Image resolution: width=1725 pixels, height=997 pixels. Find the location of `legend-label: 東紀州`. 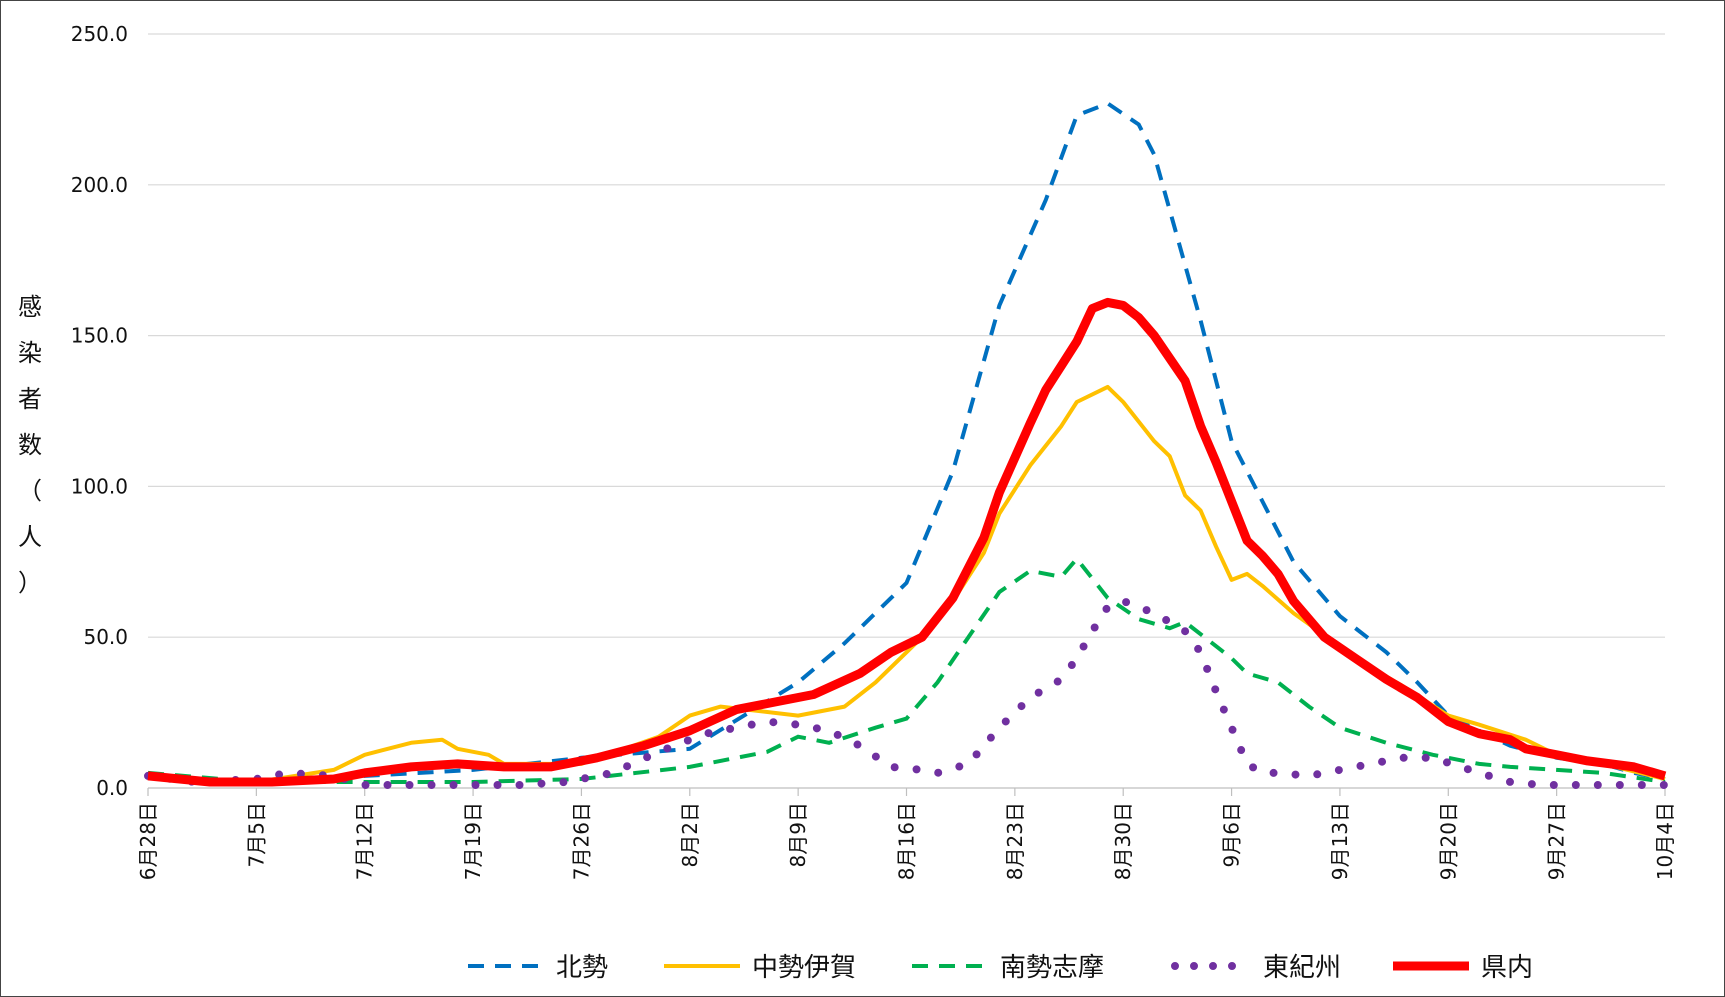

legend-label: 東紀州 is located at coordinates (1302, 968).